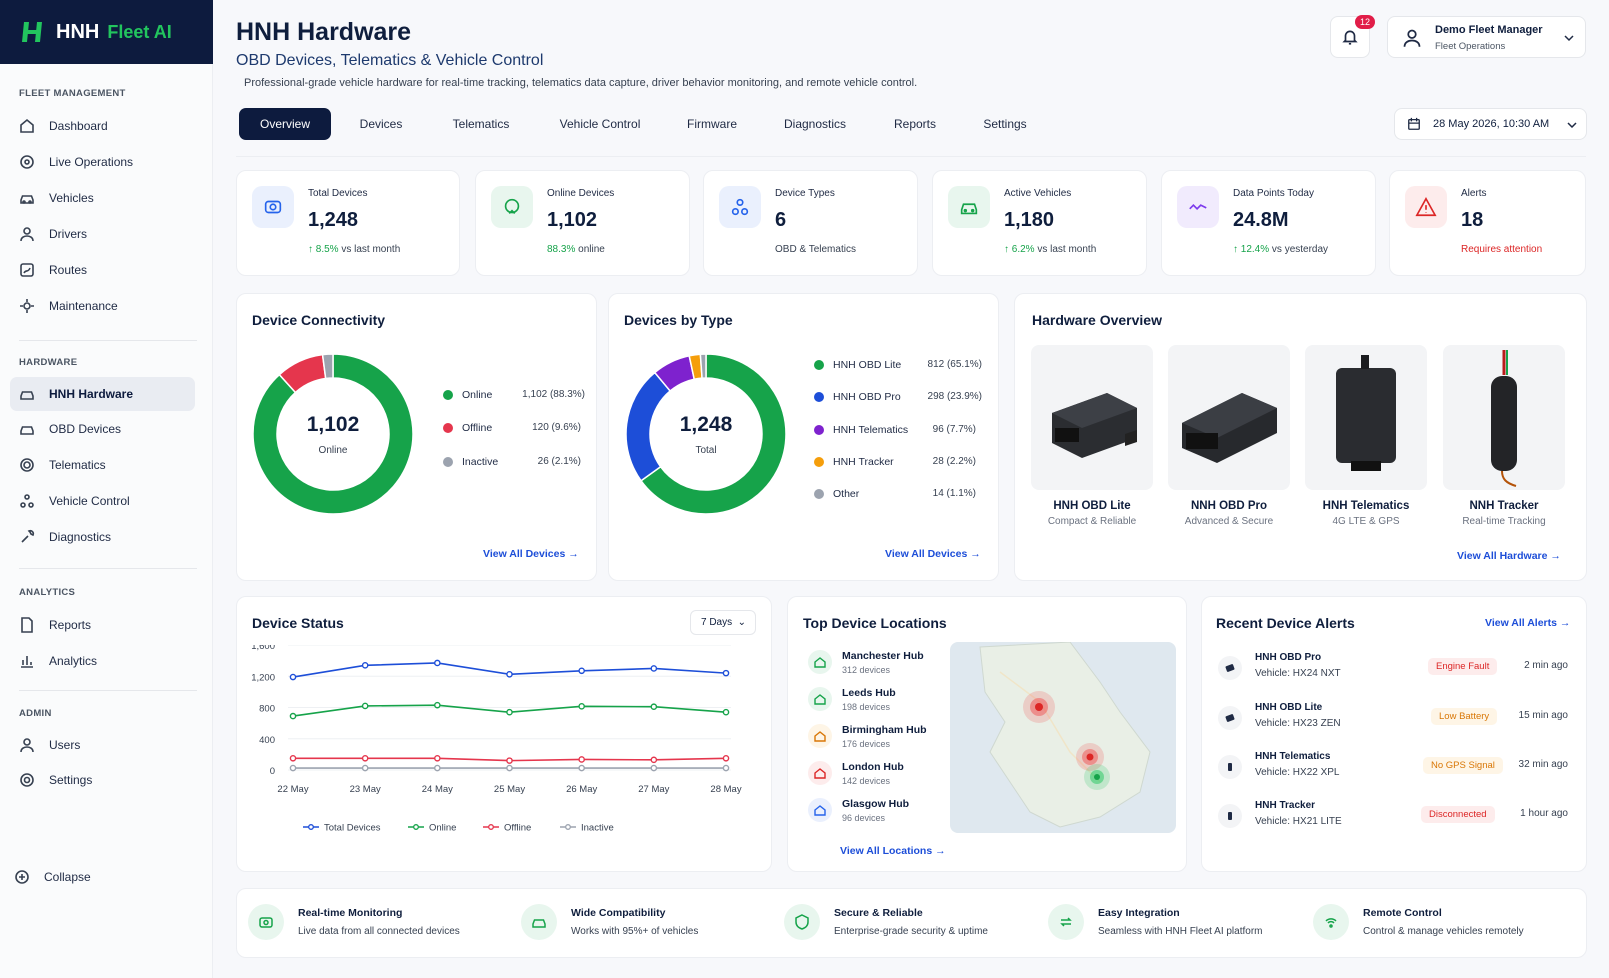 The width and height of the screenshot is (1609, 978). What do you see at coordinates (600, 124) in the screenshot?
I see `tab-vehicle-control: Vehicle Control` at bounding box center [600, 124].